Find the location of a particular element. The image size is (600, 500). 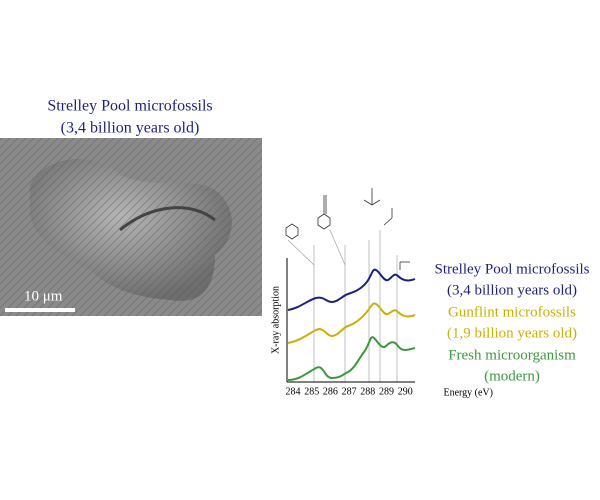

x-tick-label: 287 is located at coordinates (349, 391).